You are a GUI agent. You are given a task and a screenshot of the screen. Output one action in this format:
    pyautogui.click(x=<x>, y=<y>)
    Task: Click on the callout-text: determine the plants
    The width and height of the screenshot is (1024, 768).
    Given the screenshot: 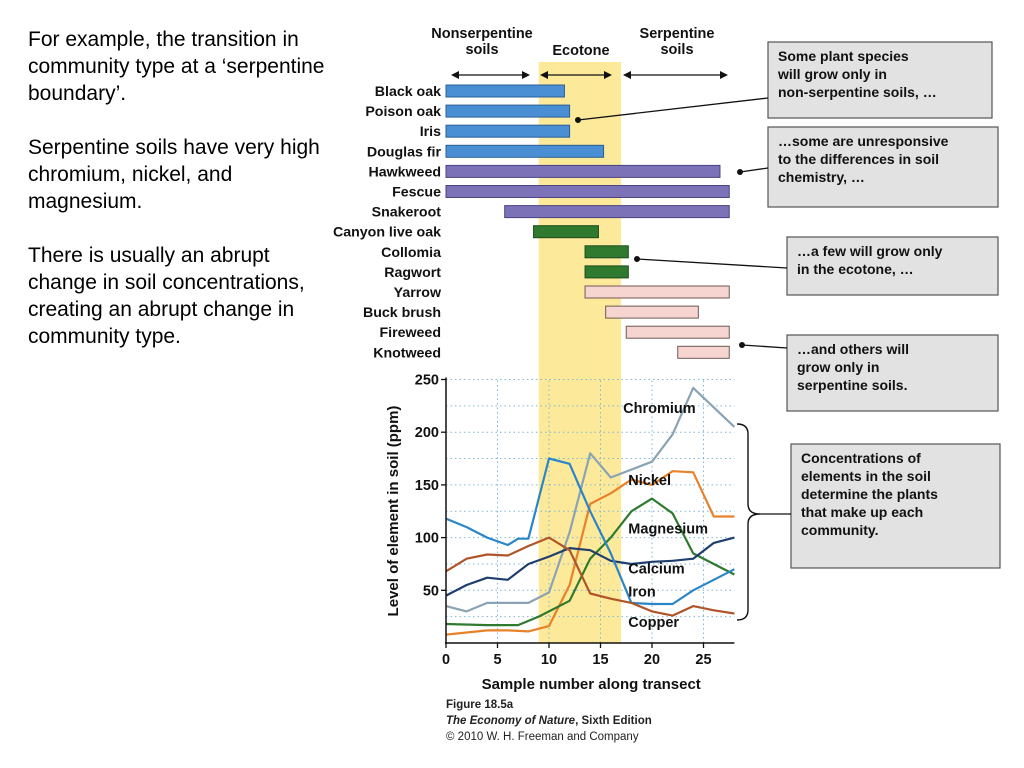 What is the action you would take?
    pyautogui.click(x=869, y=494)
    